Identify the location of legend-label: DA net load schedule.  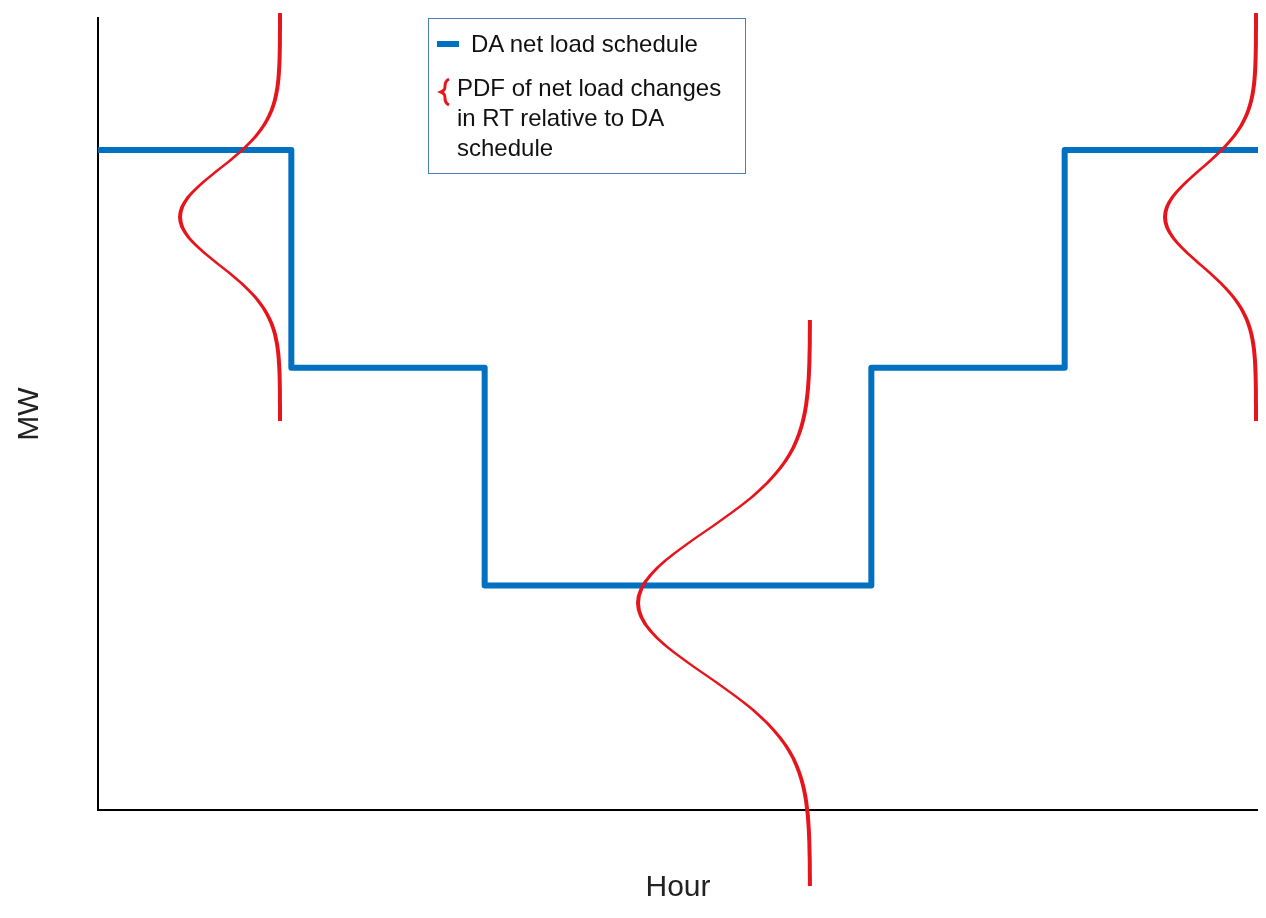
(584, 44).